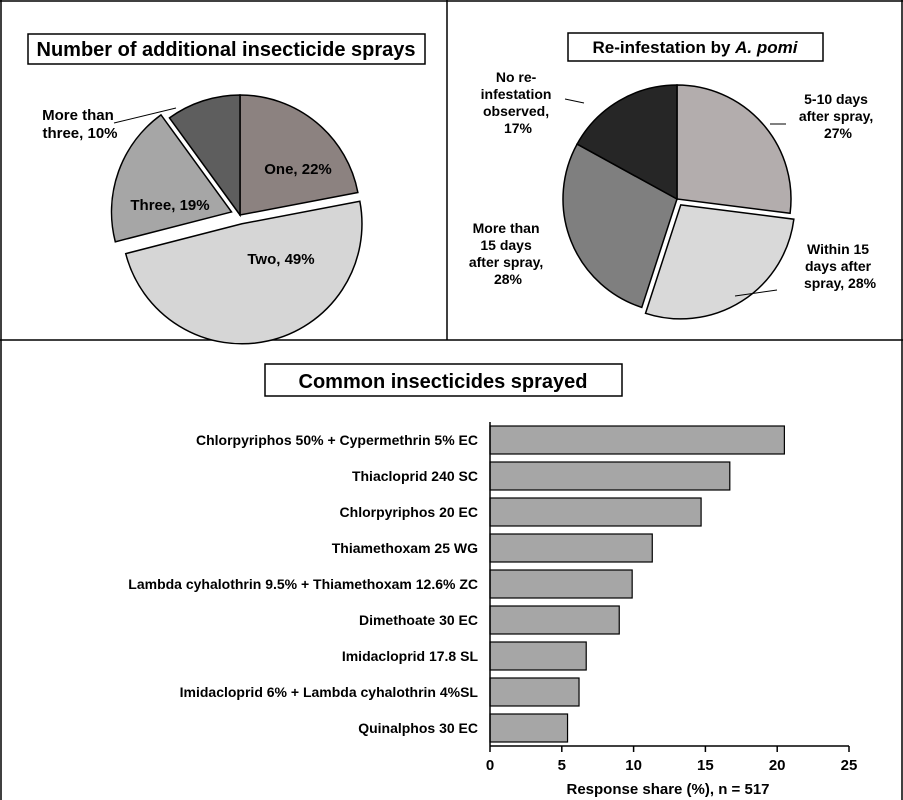  Describe the element at coordinates (490, 765) in the screenshot. I see `x-tick-label-0: 0` at that location.